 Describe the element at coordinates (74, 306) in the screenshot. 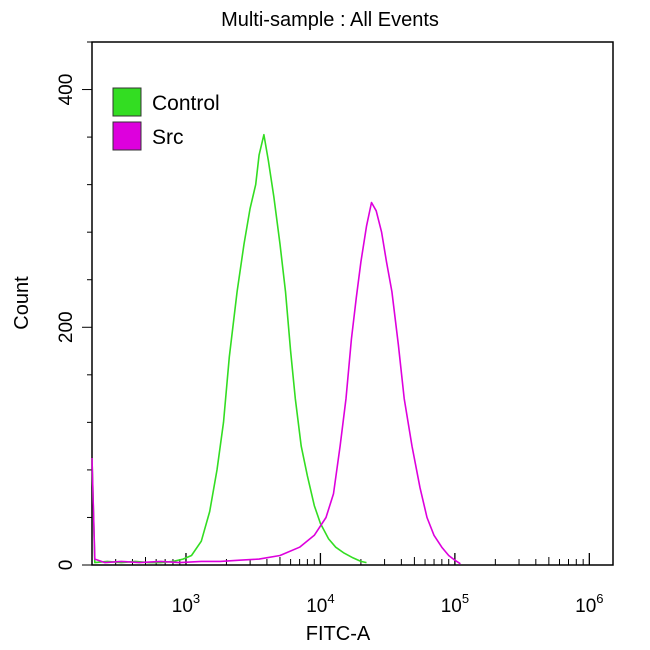

I see `y-axis-ticks: 0 200 400` at that location.